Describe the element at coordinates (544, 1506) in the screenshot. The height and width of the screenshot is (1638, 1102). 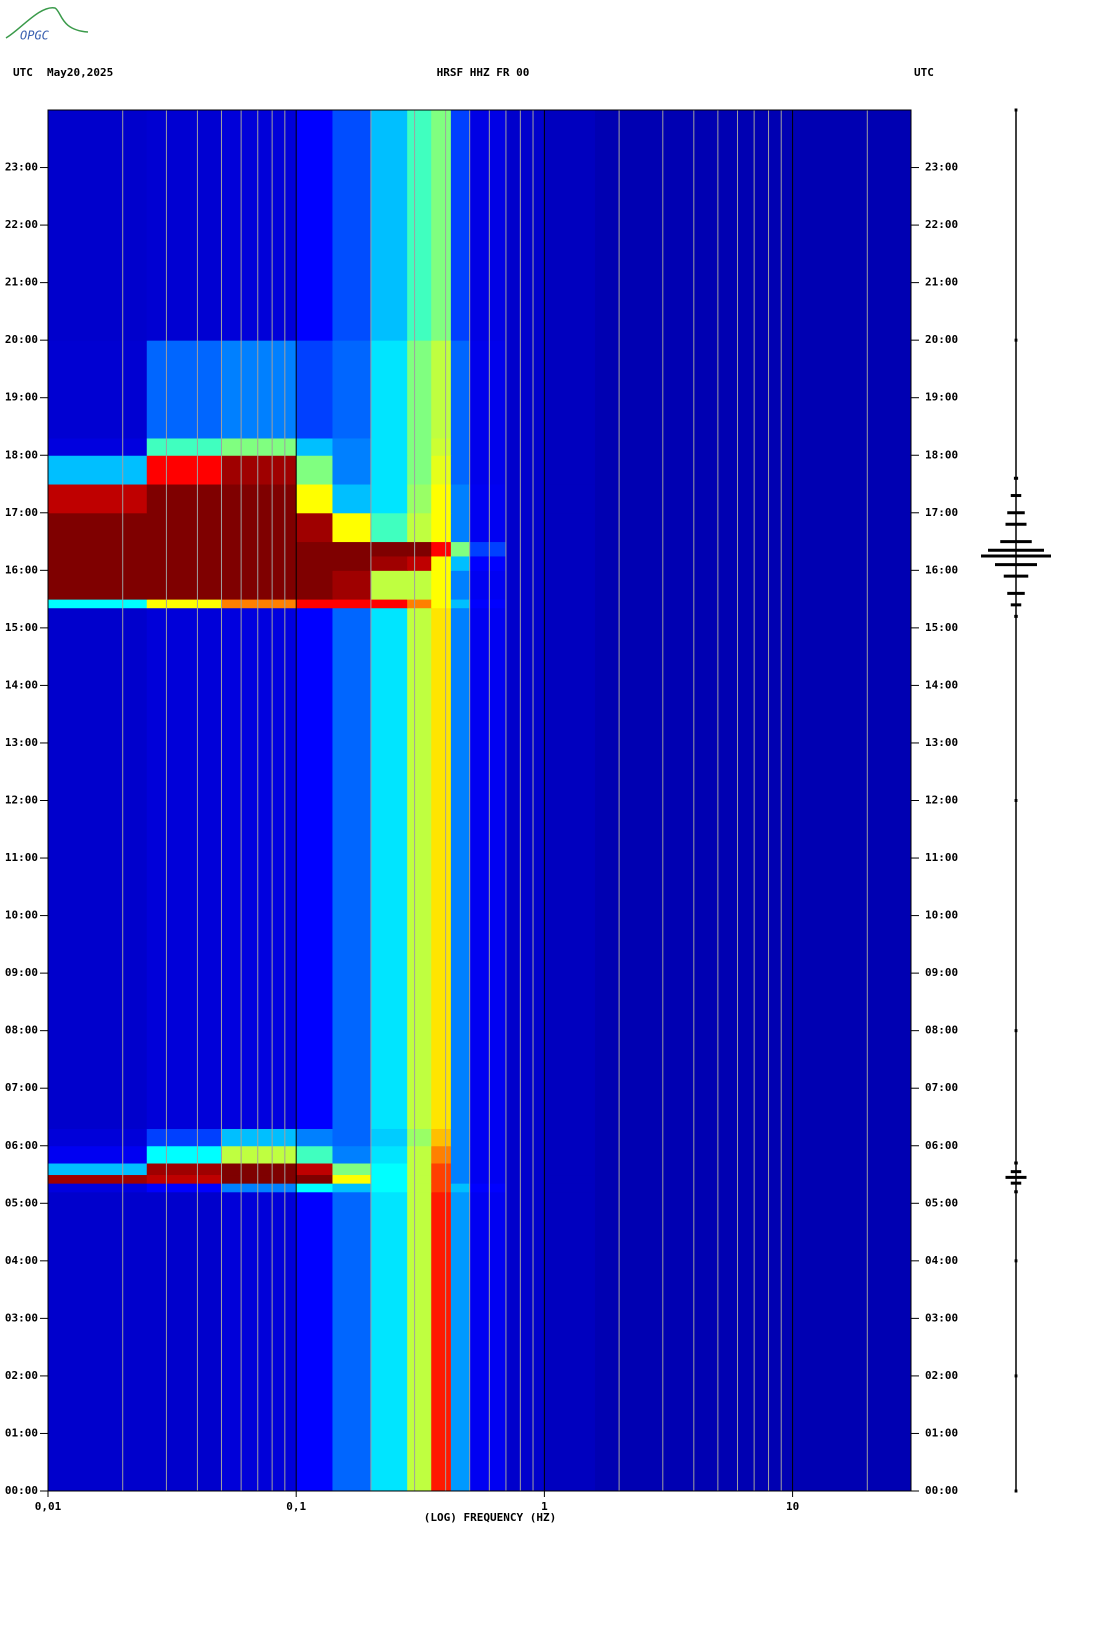
I see `x-tick-label: 1` at that location.